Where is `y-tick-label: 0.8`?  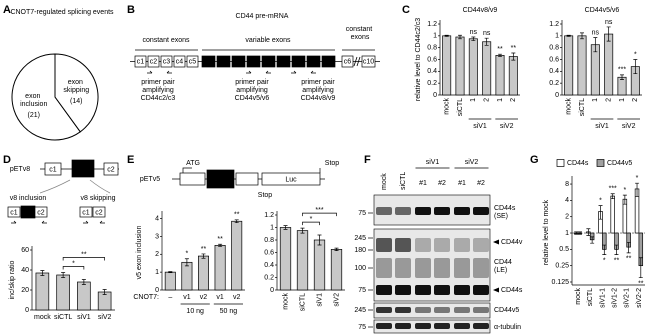
y-tick-label: 0.8 is located at coordinates (432, 48).